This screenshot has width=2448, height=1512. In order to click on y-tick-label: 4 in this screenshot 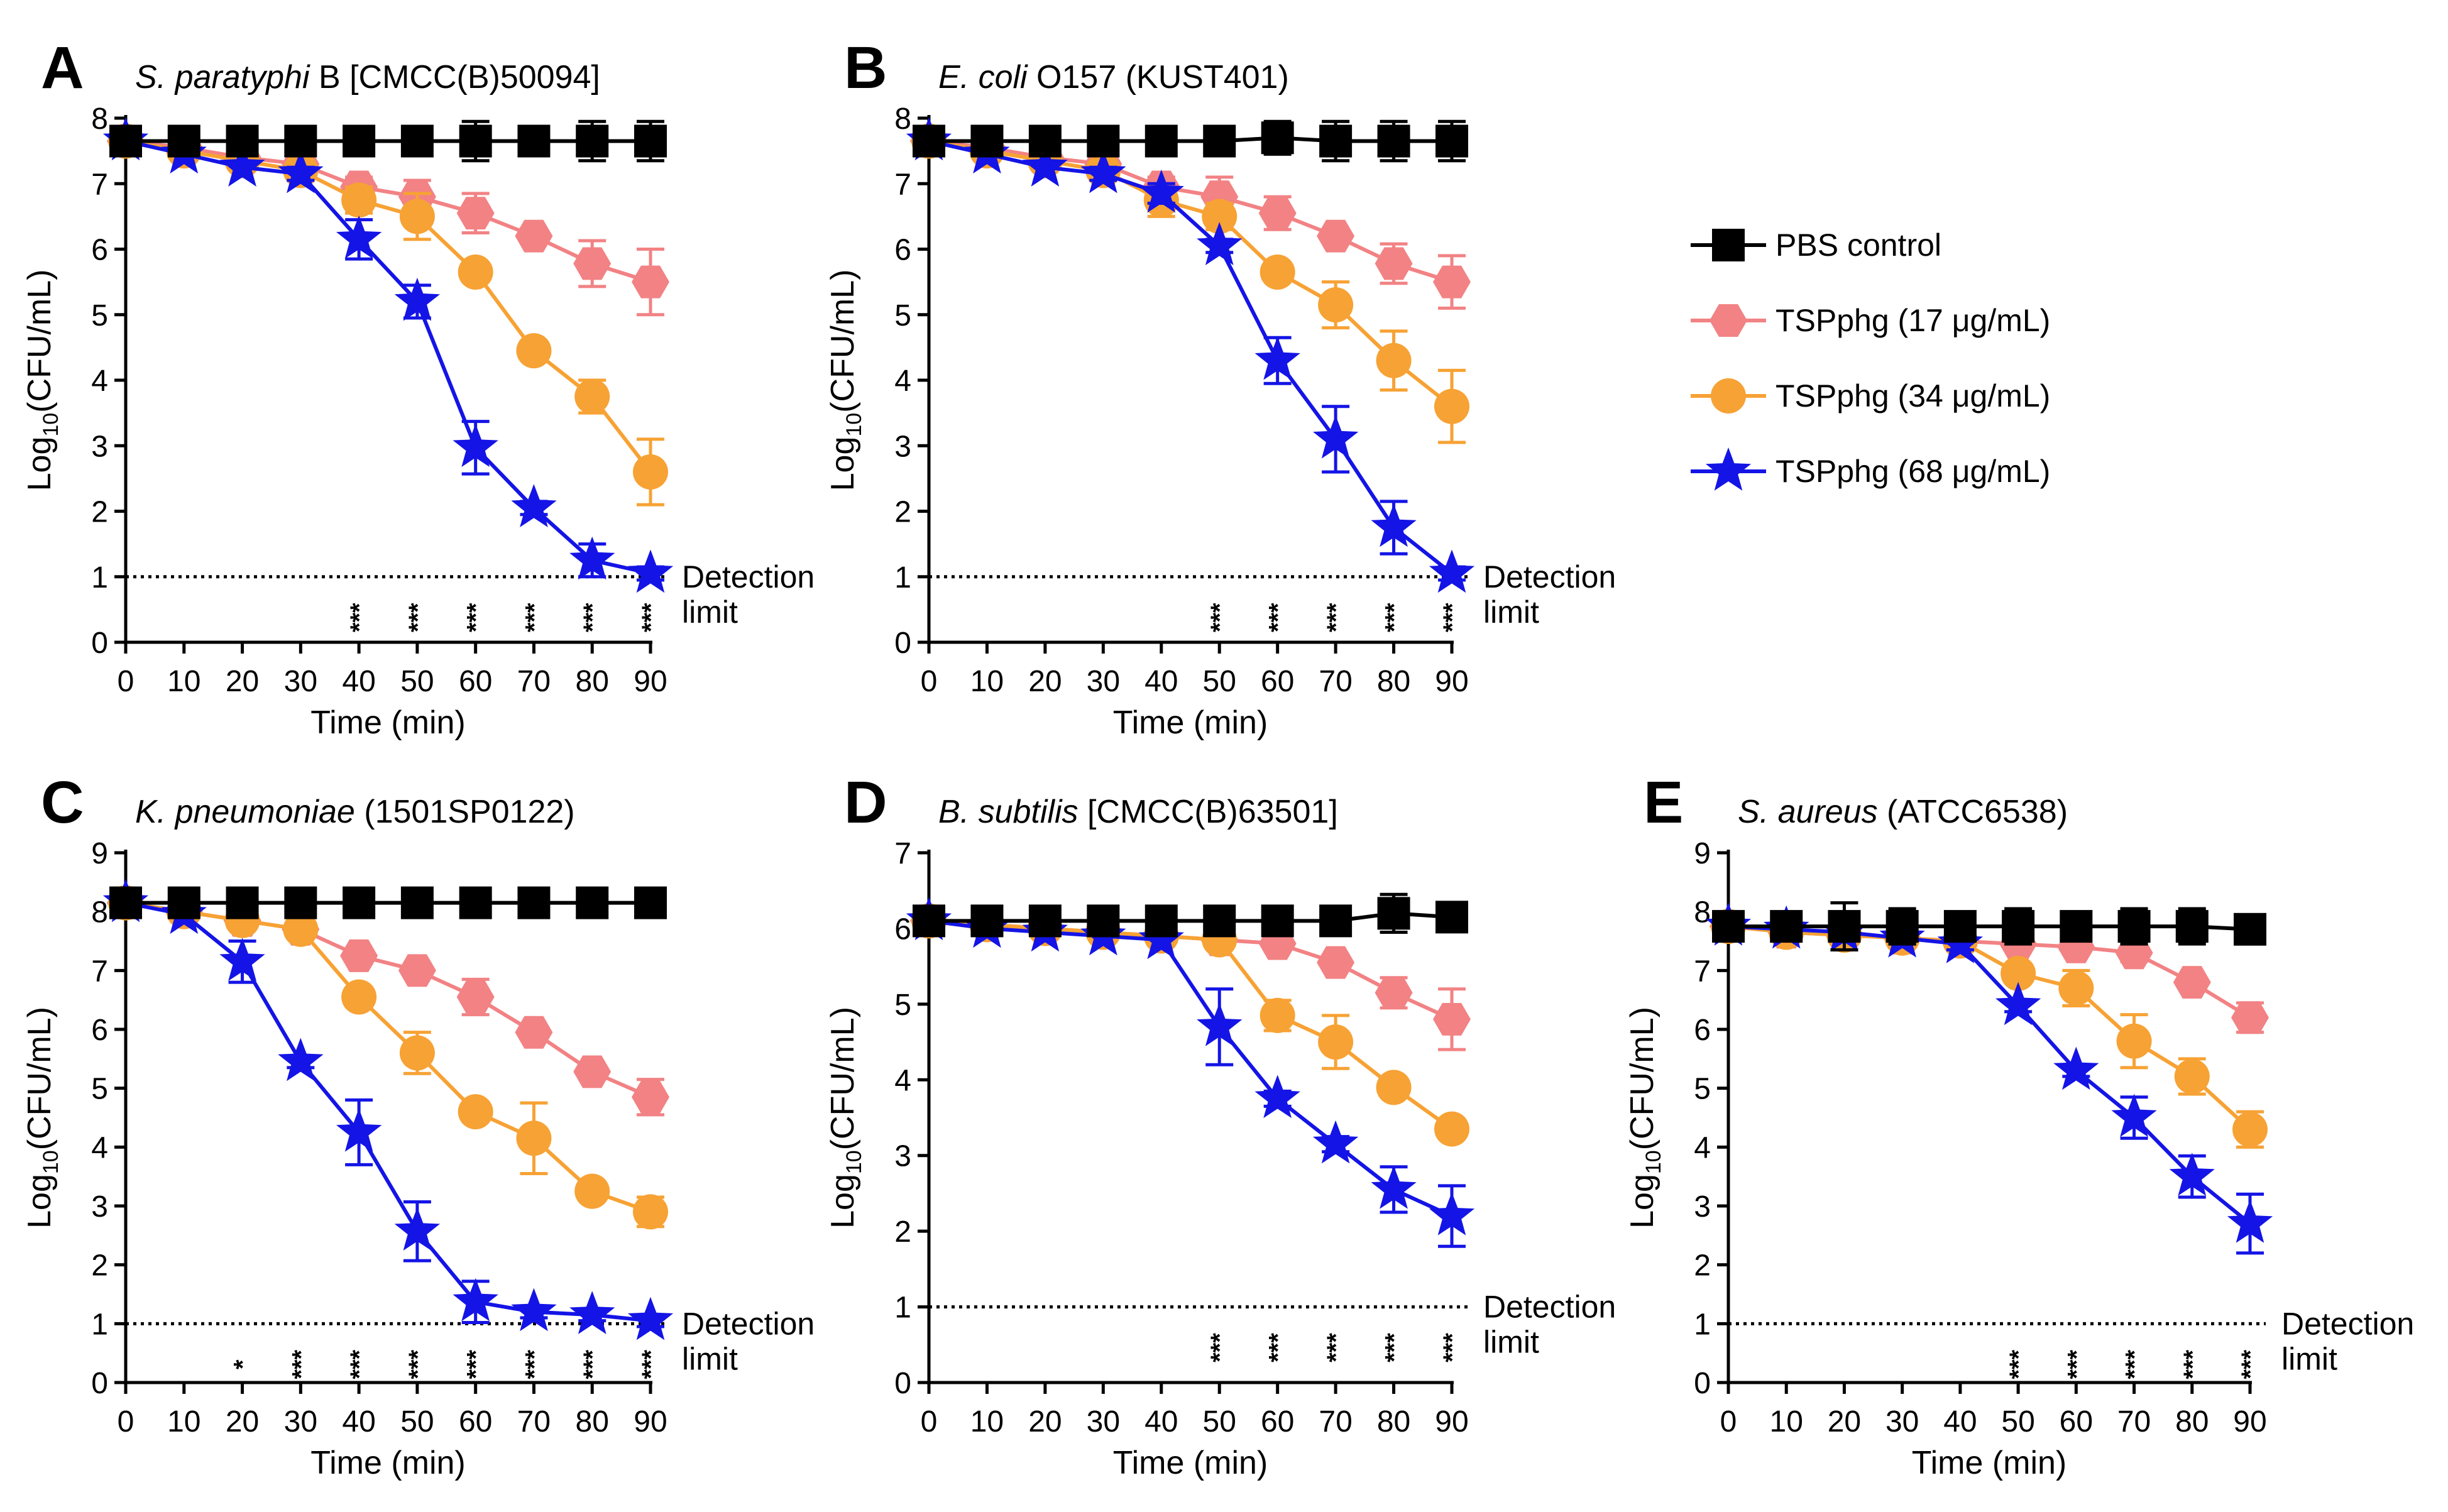, I will do `click(902, 1080)`.